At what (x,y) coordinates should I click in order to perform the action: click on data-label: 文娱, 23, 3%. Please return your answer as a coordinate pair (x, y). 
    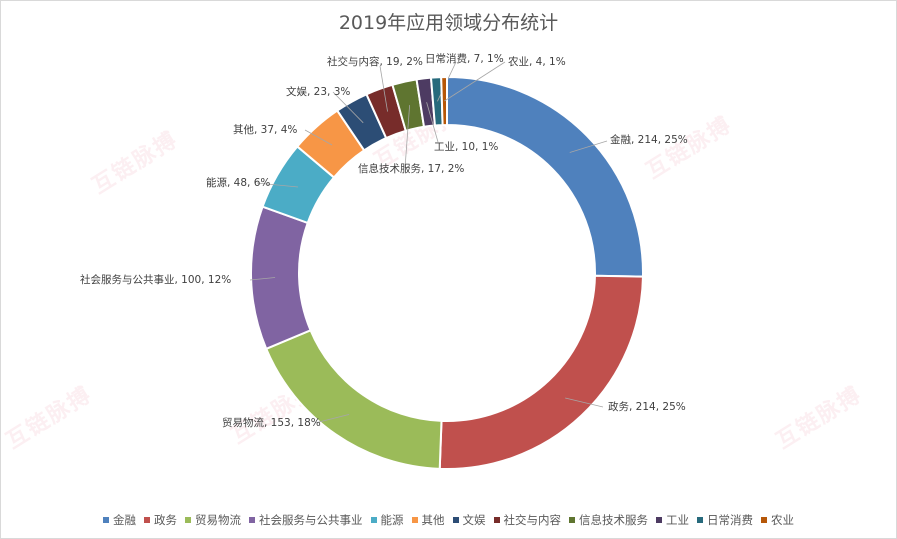
    Looking at the image, I should click on (318, 91).